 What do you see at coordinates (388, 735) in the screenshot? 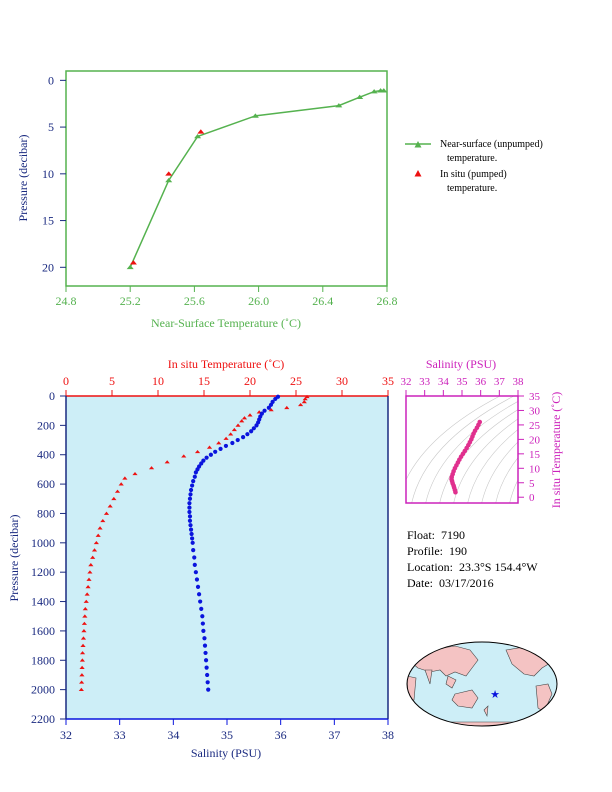
I see `salinity-tick-label: 38` at bounding box center [388, 735].